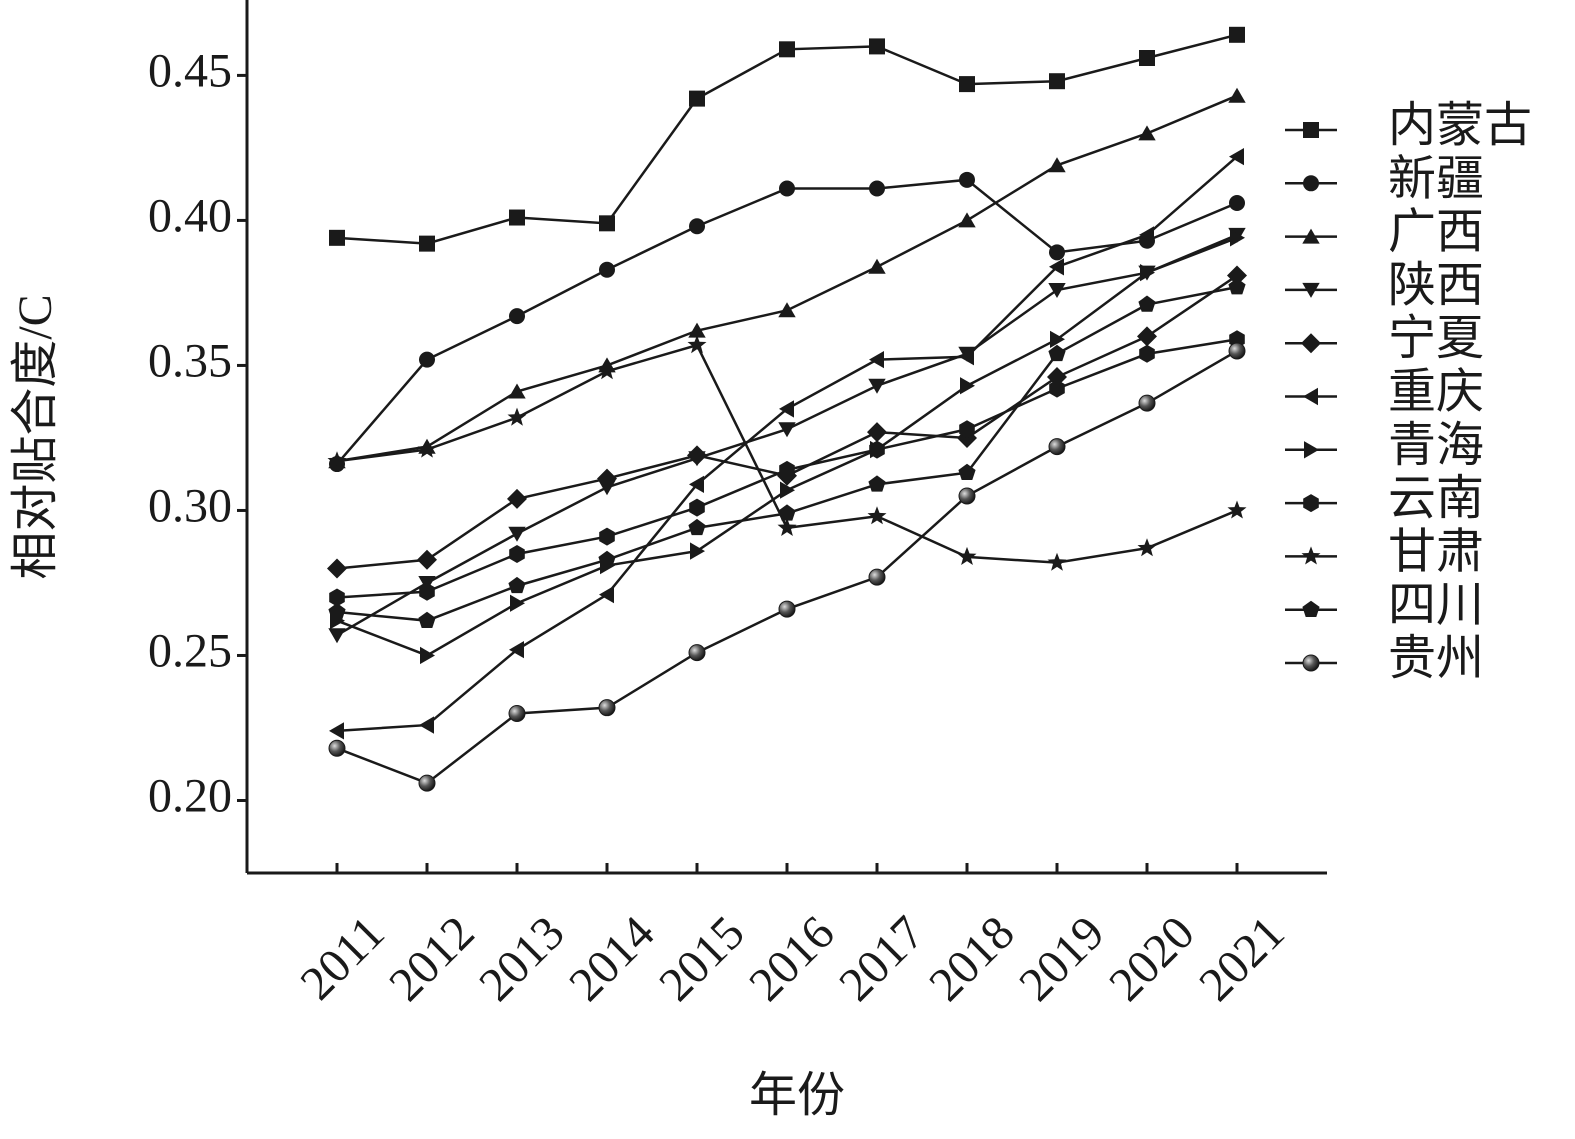 The height and width of the screenshot is (1139, 1575). What do you see at coordinates (35, 436) in the screenshot?
I see `y-axis-label: 相对贴合度/C` at bounding box center [35, 436].